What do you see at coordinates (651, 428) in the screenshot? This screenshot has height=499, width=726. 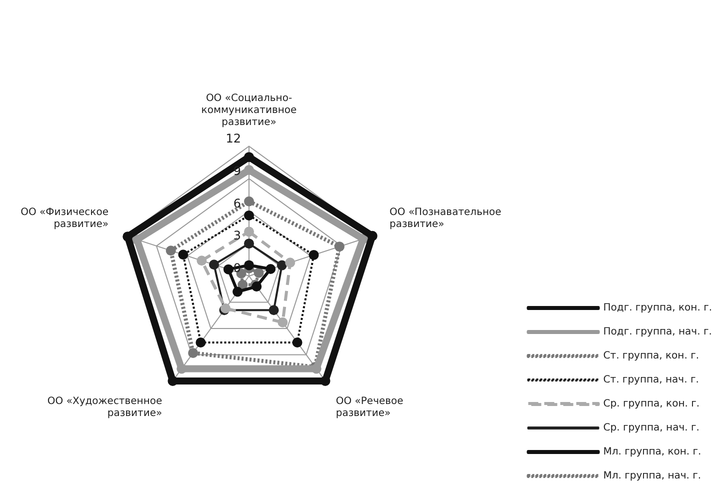 I see `text: Ср. группа, нач. г.` at bounding box center [651, 428].